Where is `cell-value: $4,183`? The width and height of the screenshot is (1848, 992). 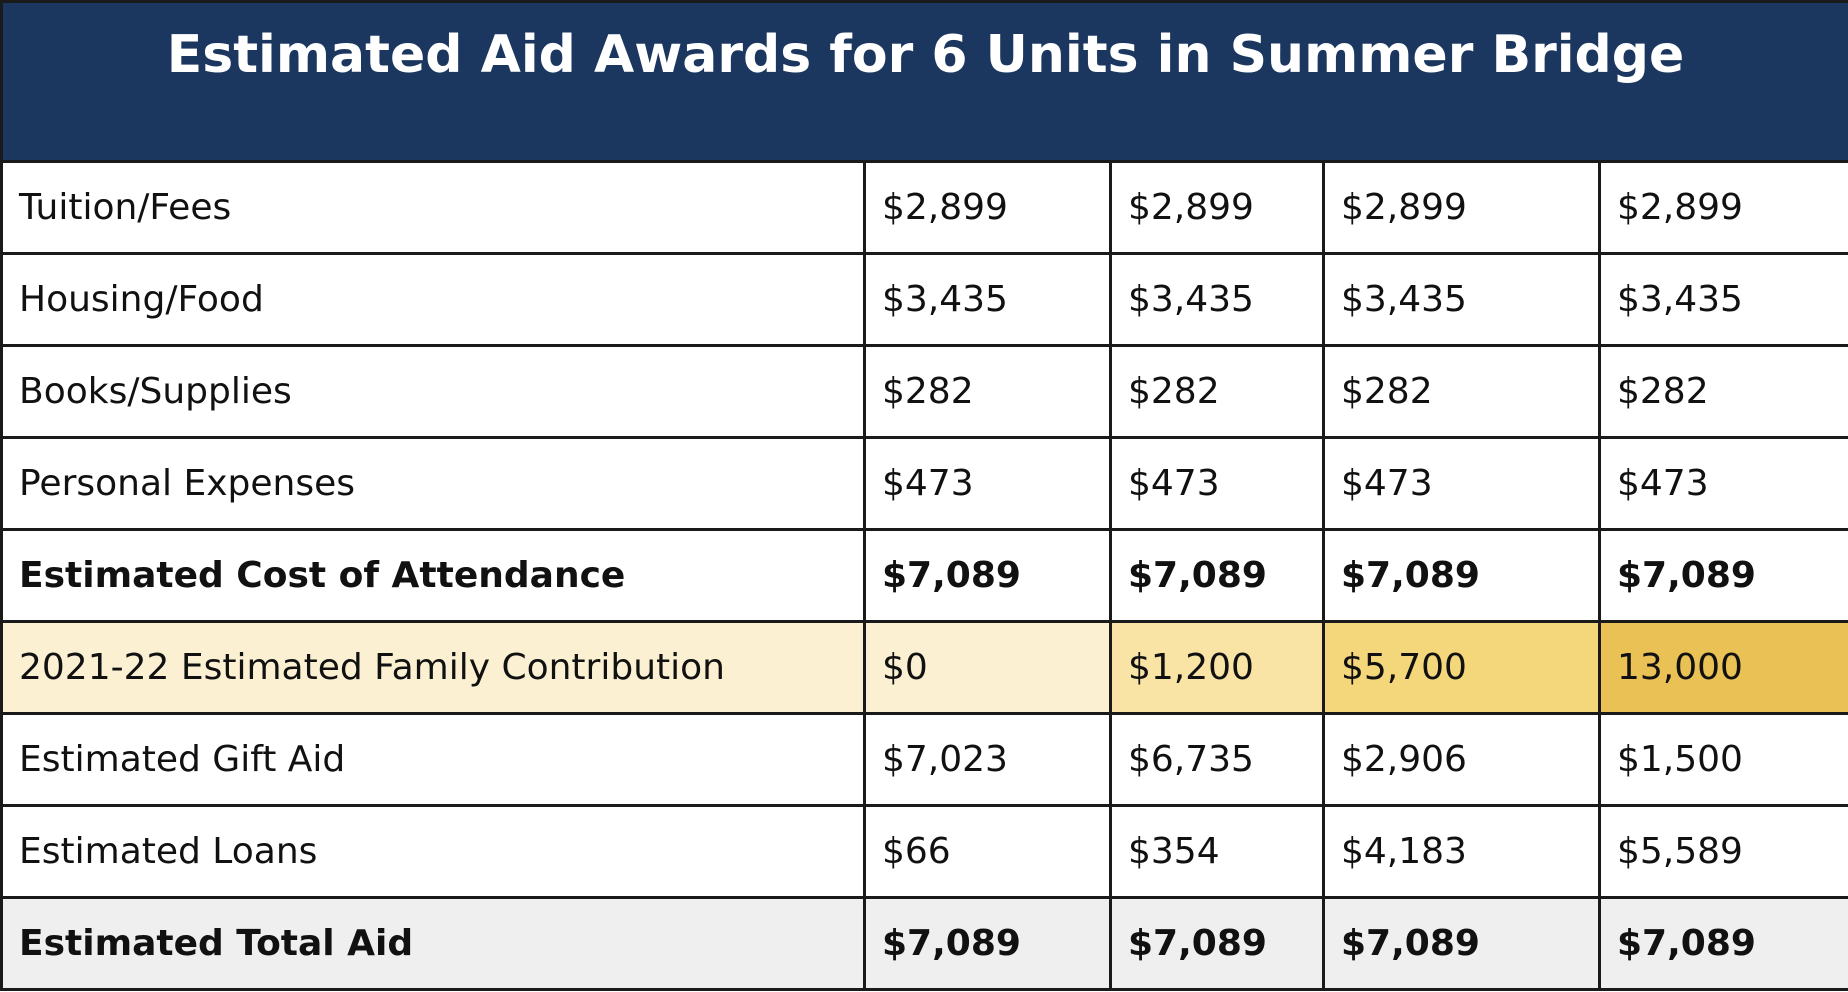 cell-value: $4,183 is located at coordinates (1461, 851).